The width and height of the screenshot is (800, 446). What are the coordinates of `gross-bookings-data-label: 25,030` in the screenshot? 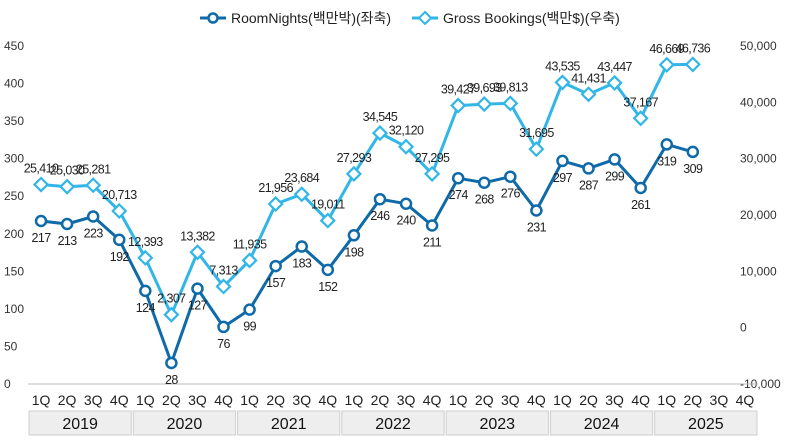 It's located at (67, 171).